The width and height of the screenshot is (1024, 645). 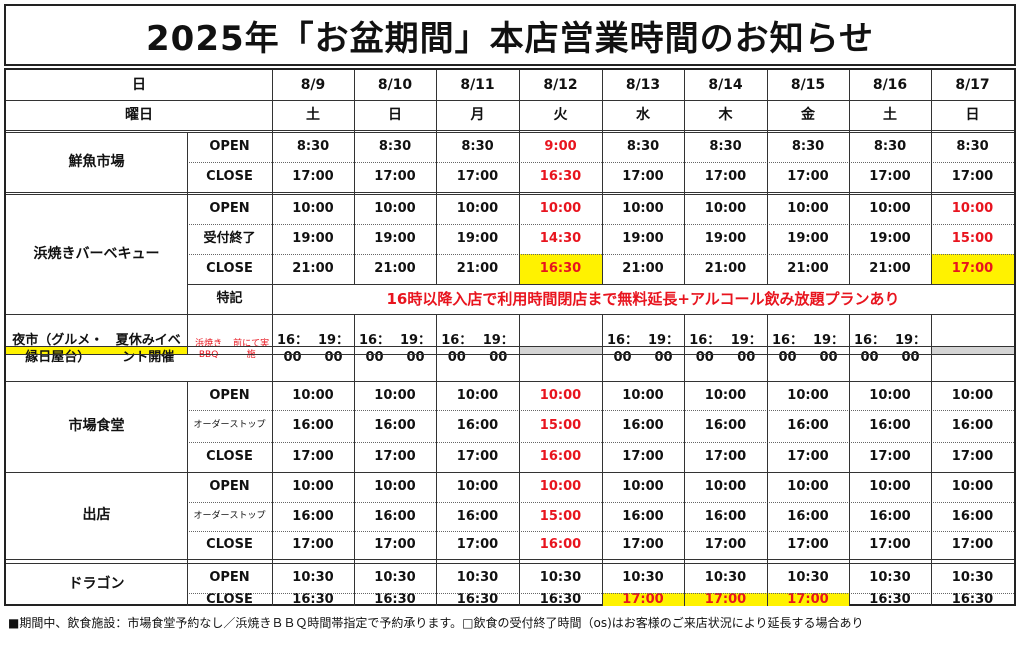 What do you see at coordinates (139, 114) in the screenshot?
I see `header-weekday-label: 曜日` at bounding box center [139, 114].